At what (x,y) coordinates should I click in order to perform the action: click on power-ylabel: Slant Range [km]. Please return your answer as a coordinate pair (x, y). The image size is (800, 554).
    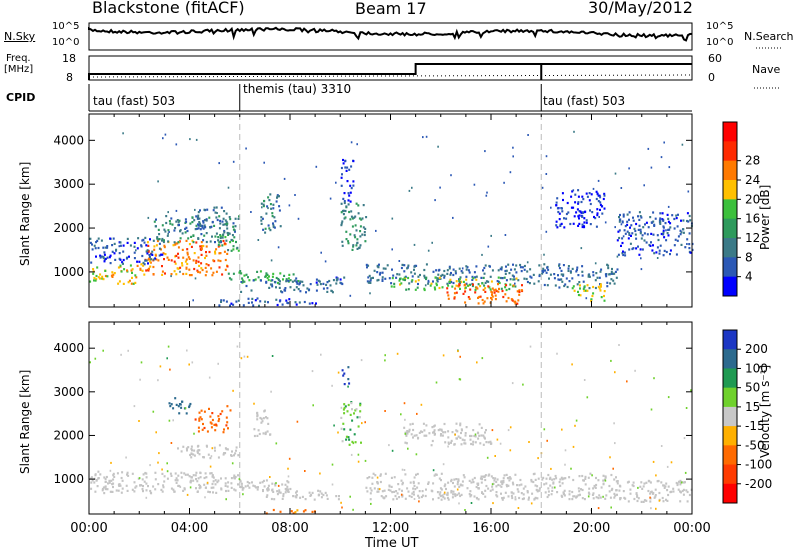
    Looking at the image, I should click on (25, 213).